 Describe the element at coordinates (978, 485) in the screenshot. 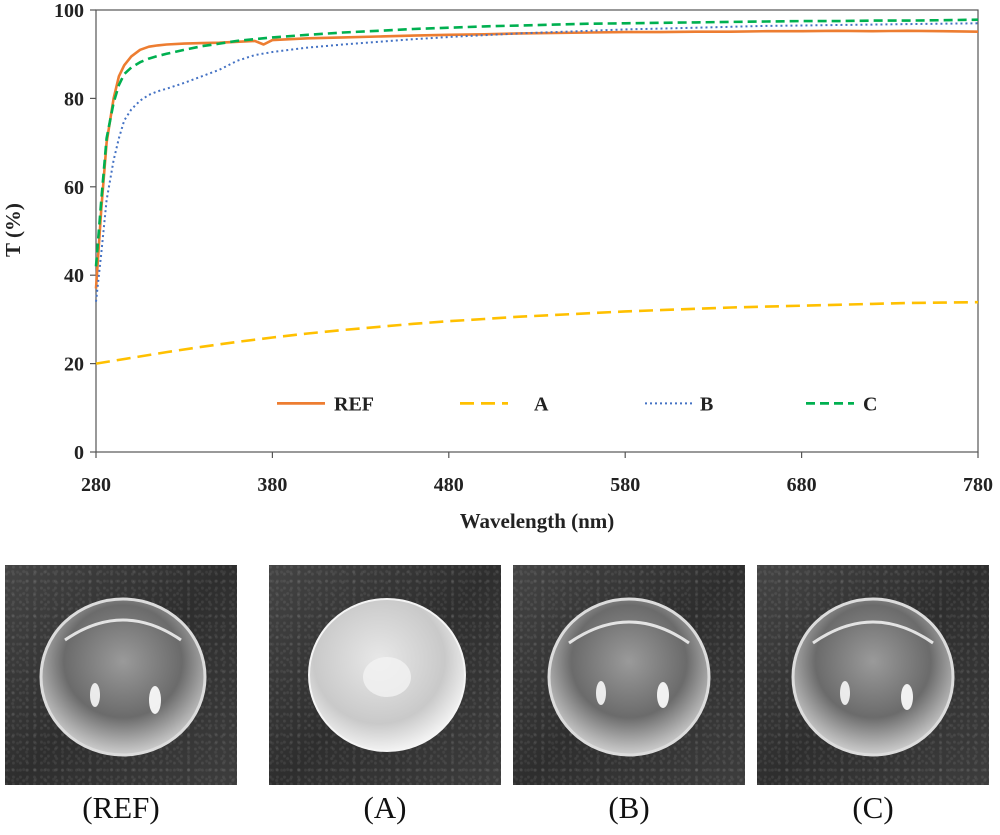

I see `x-tick-label: 780` at that location.